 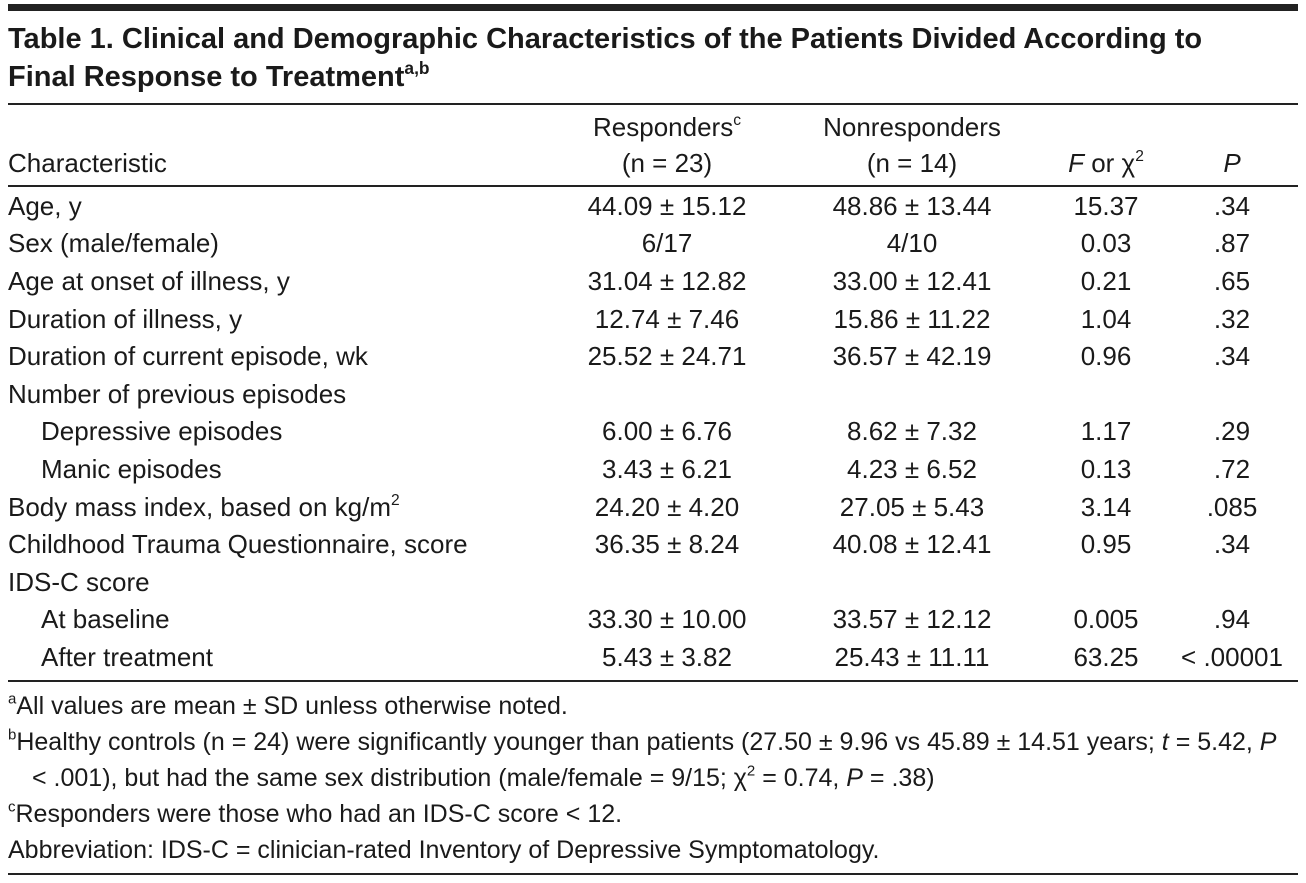 What do you see at coordinates (912, 468) in the screenshot?
I see `cell-value: 4.23 ± 6.52` at bounding box center [912, 468].